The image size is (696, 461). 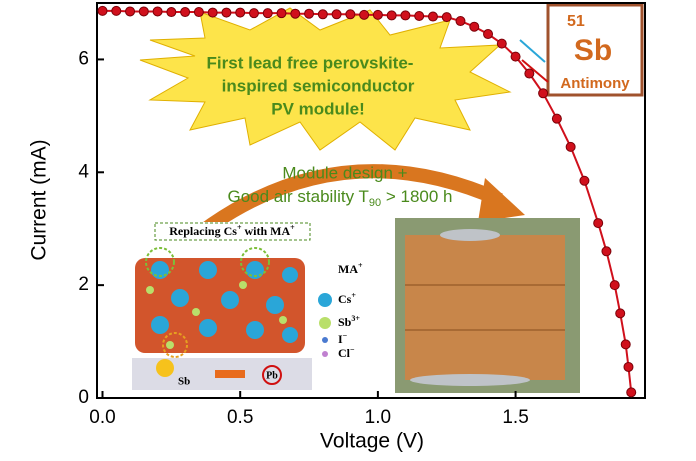 I want to click on y-tick-label: 2, so click(x=83, y=284).